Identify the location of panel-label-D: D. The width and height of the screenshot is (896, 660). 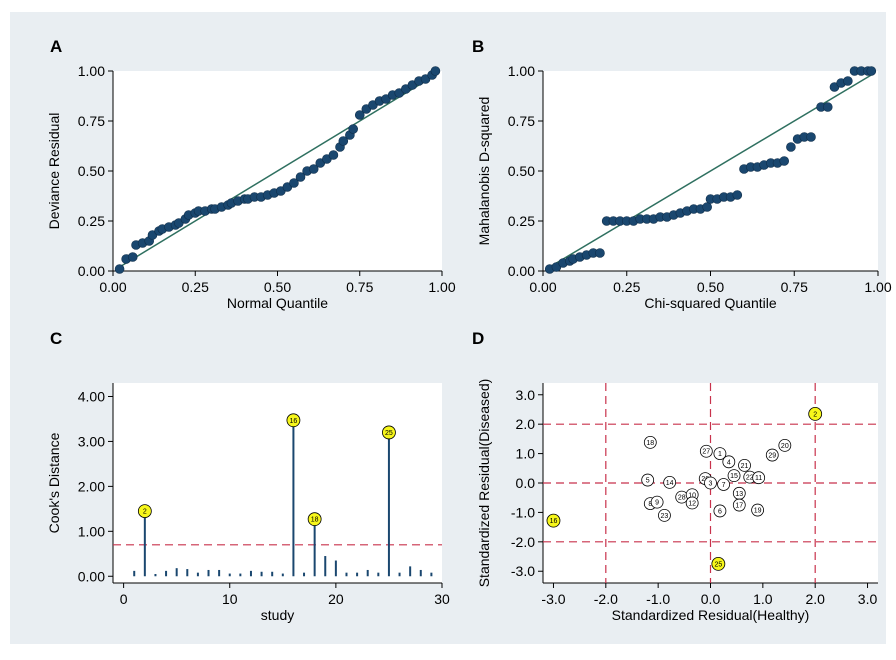
(478, 338).